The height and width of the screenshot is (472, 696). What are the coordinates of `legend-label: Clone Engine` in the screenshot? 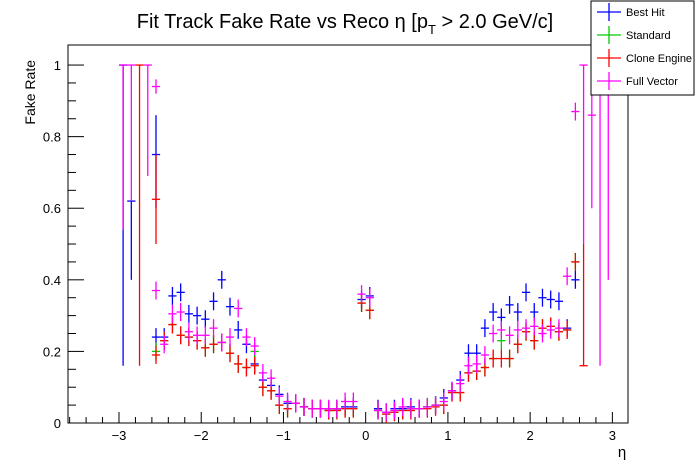 It's located at (659, 59).